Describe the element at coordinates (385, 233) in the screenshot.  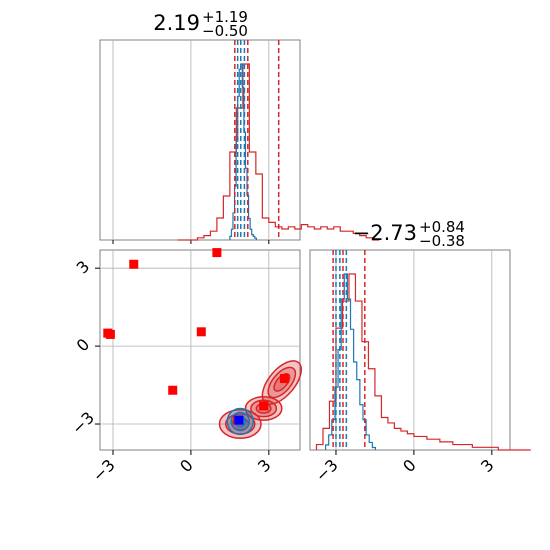
I see `param1-title-value: −2.73` at that location.